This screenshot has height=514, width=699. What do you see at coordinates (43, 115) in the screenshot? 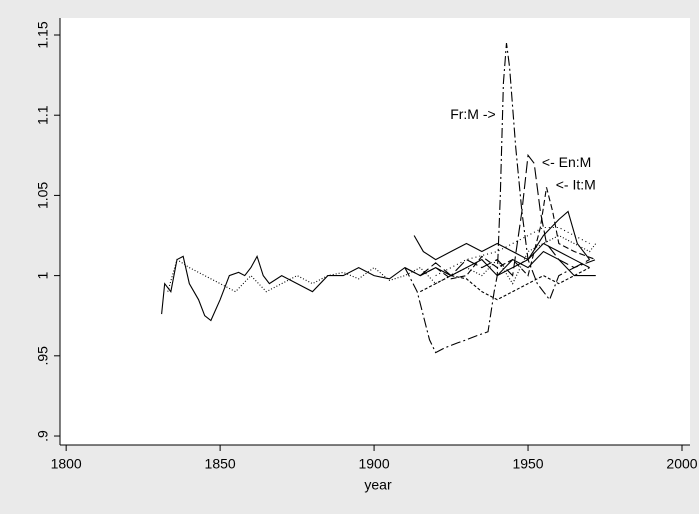
I see `y-tick-label: 1.1` at bounding box center [43, 115].